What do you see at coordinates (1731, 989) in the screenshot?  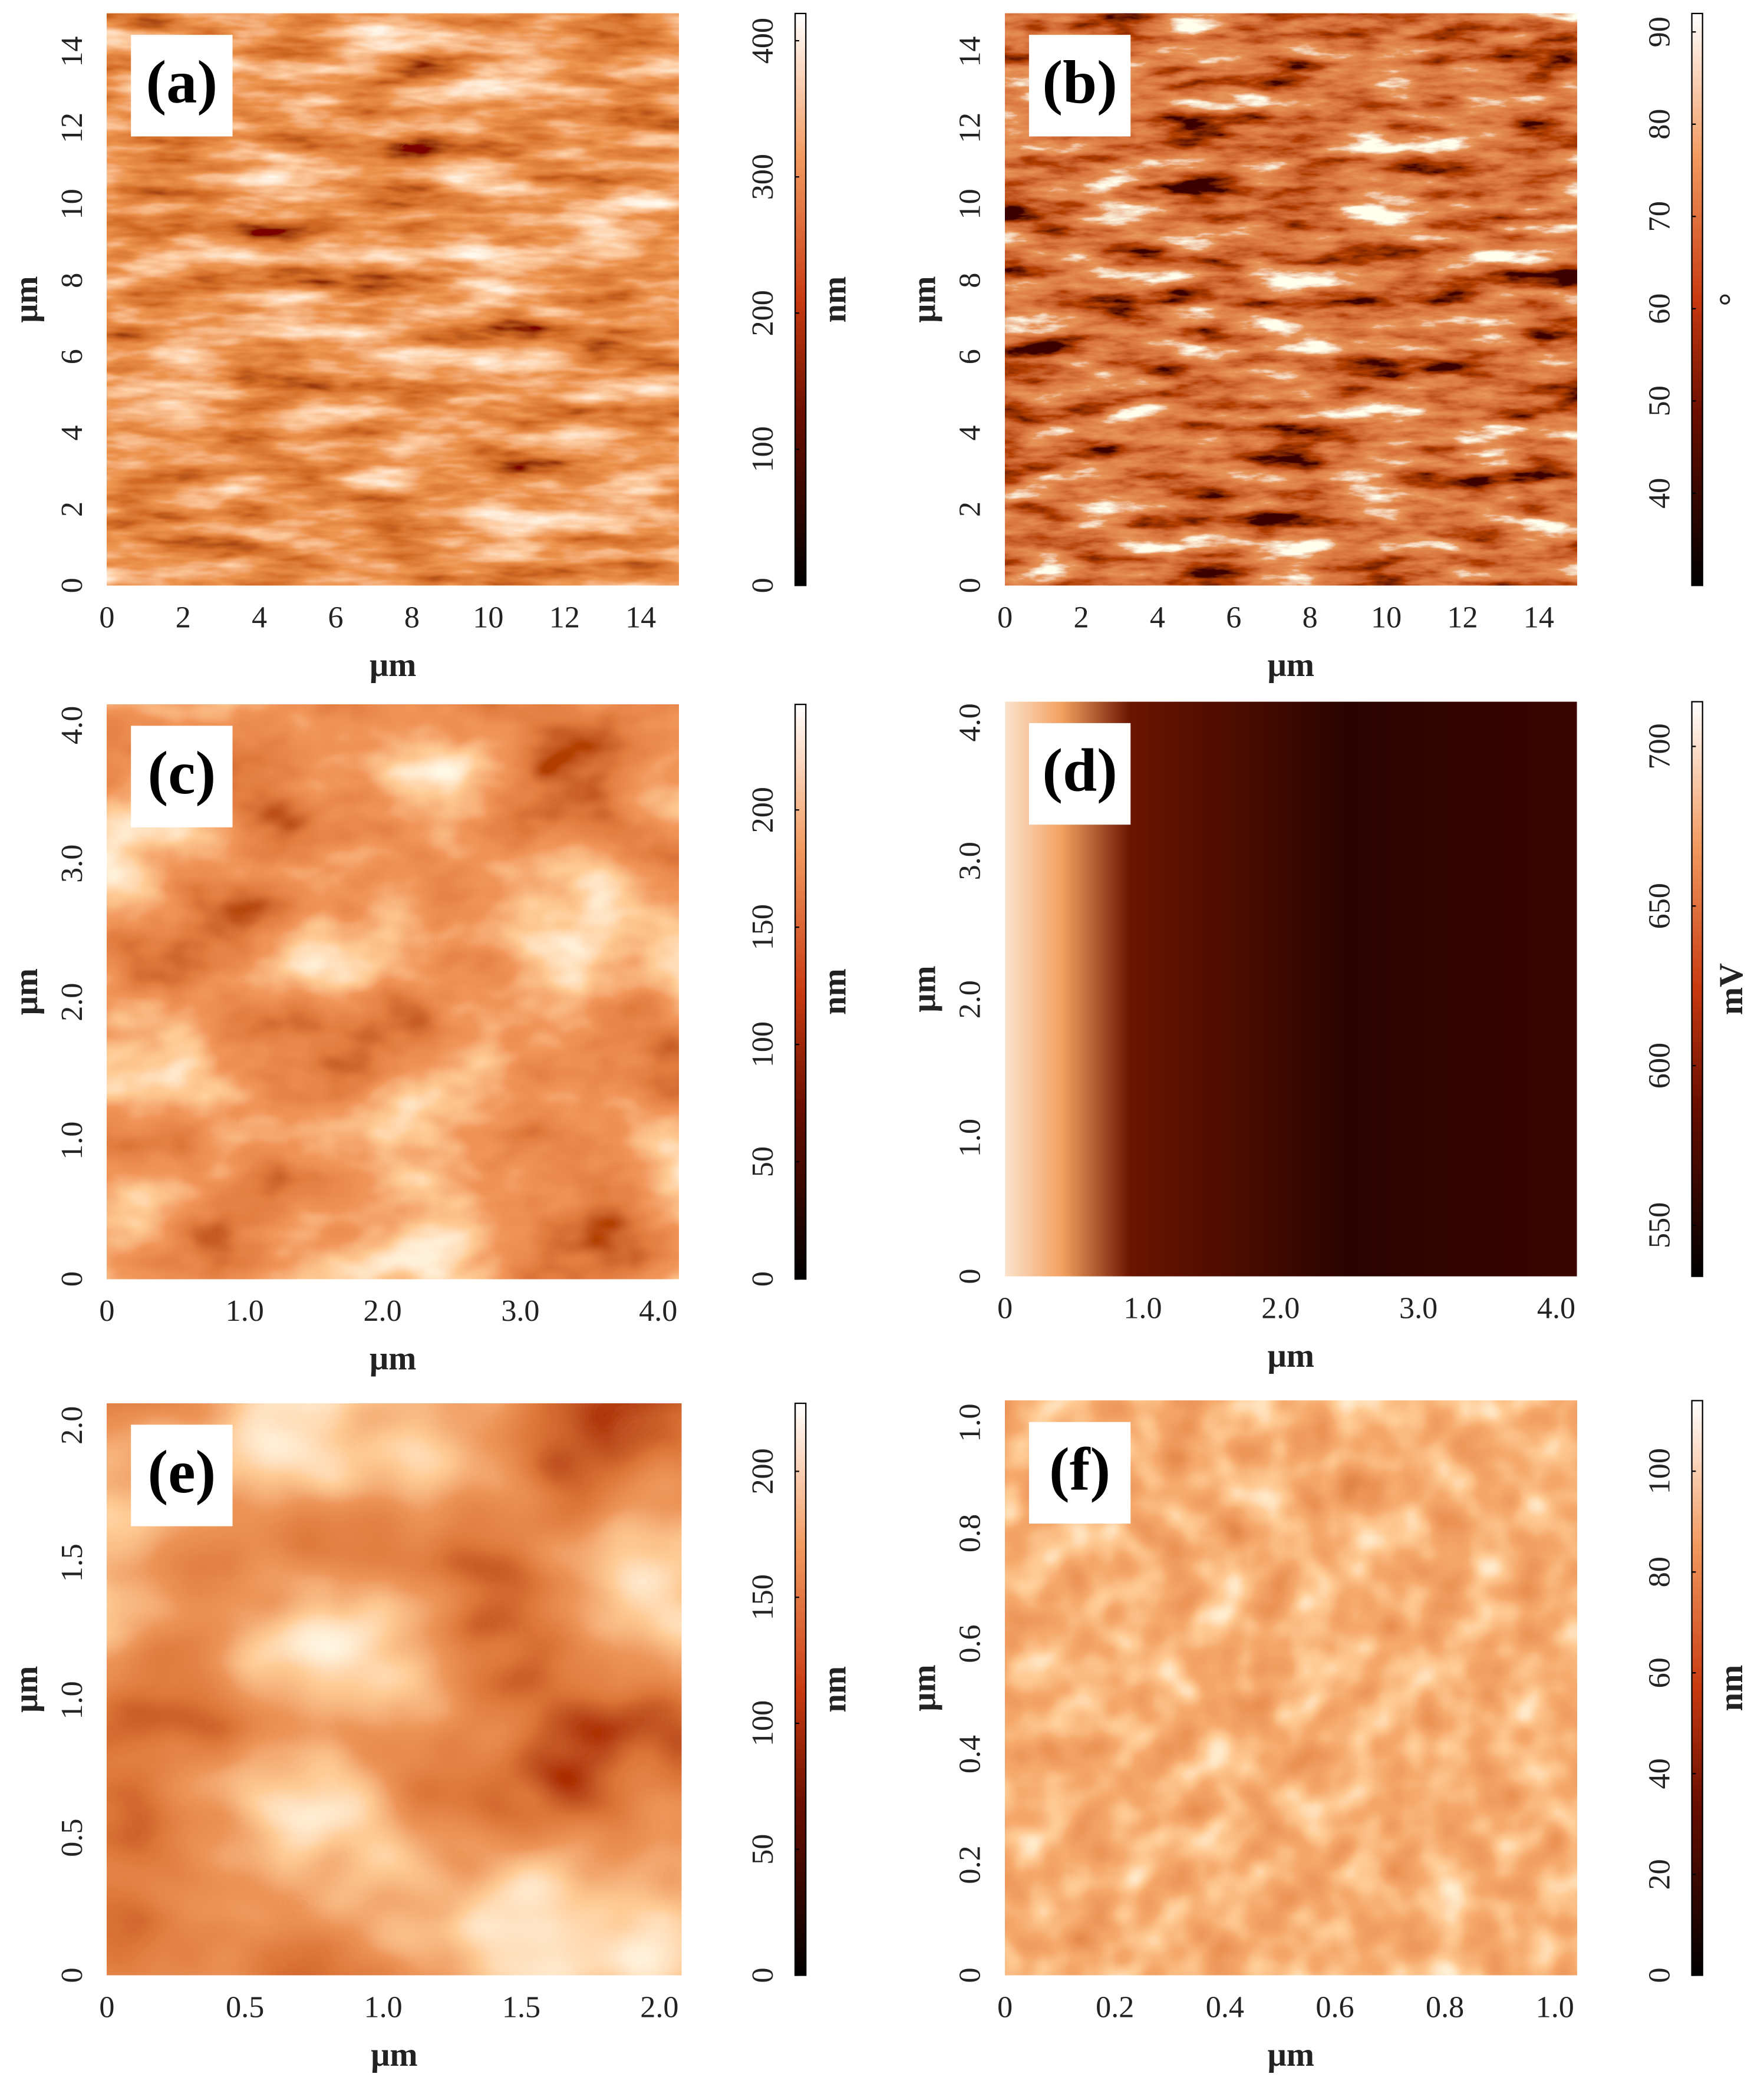 I see `colorbar-label: mV` at bounding box center [1731, 989].